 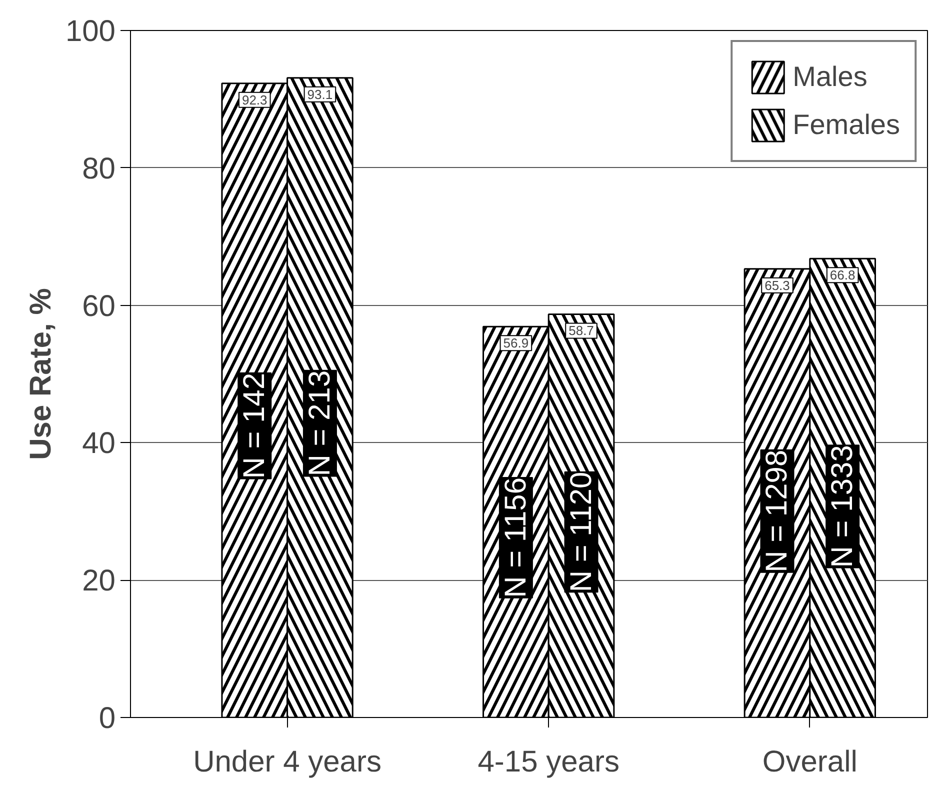 I want to click on annotation: N = 1120, so click(x=581, y=532).